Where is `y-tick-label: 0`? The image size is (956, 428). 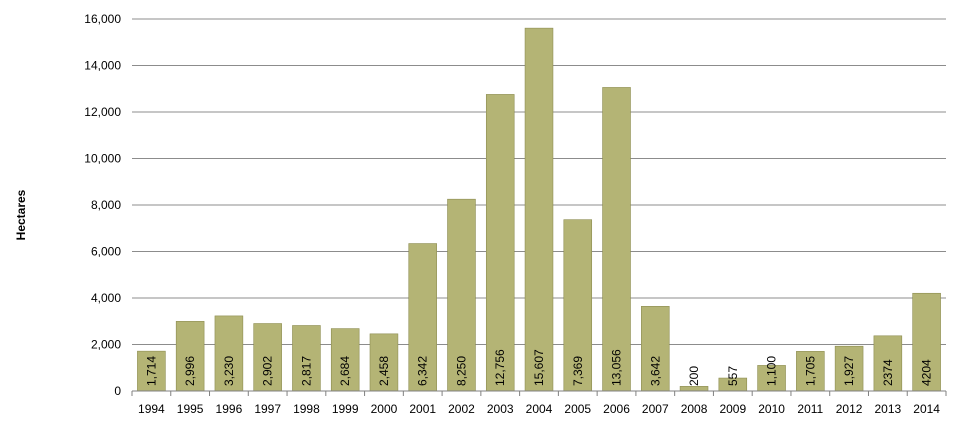
y-tick-label: 0 is located at coordinates (117, 391).